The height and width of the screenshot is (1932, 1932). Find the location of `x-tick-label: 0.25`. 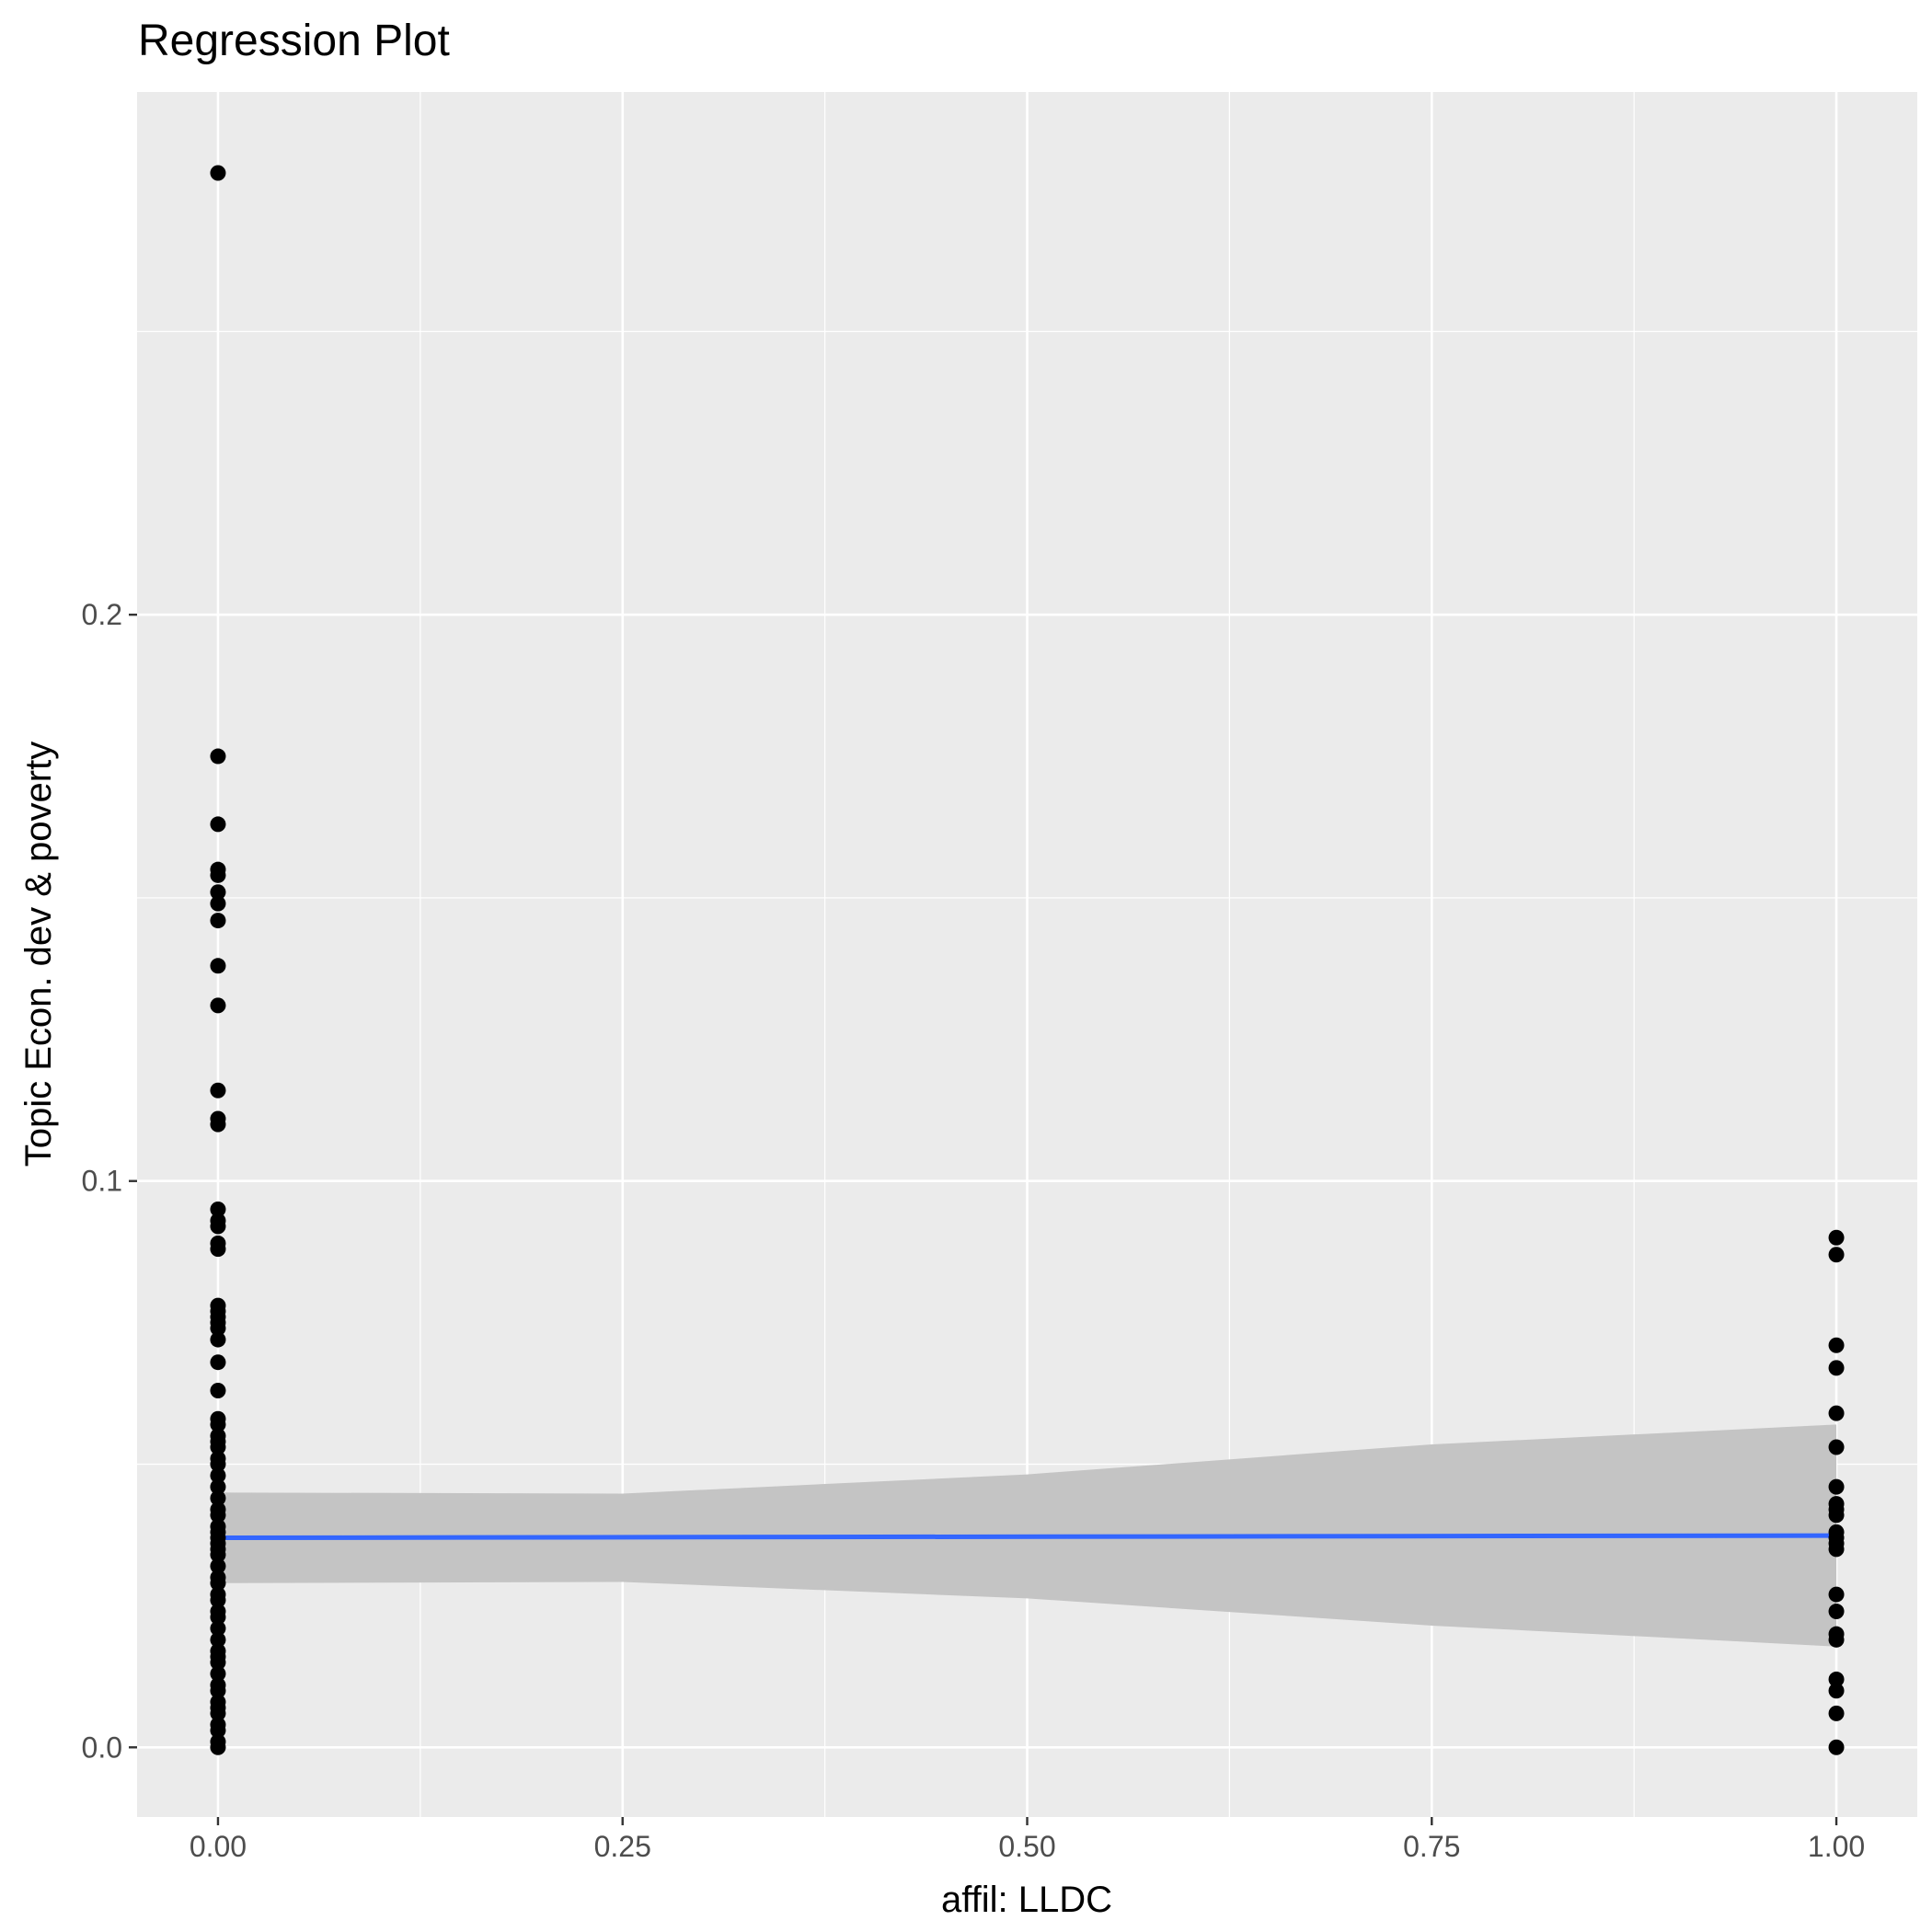

x-tick-label: 0.25 is located at coordinates (622, 1846).